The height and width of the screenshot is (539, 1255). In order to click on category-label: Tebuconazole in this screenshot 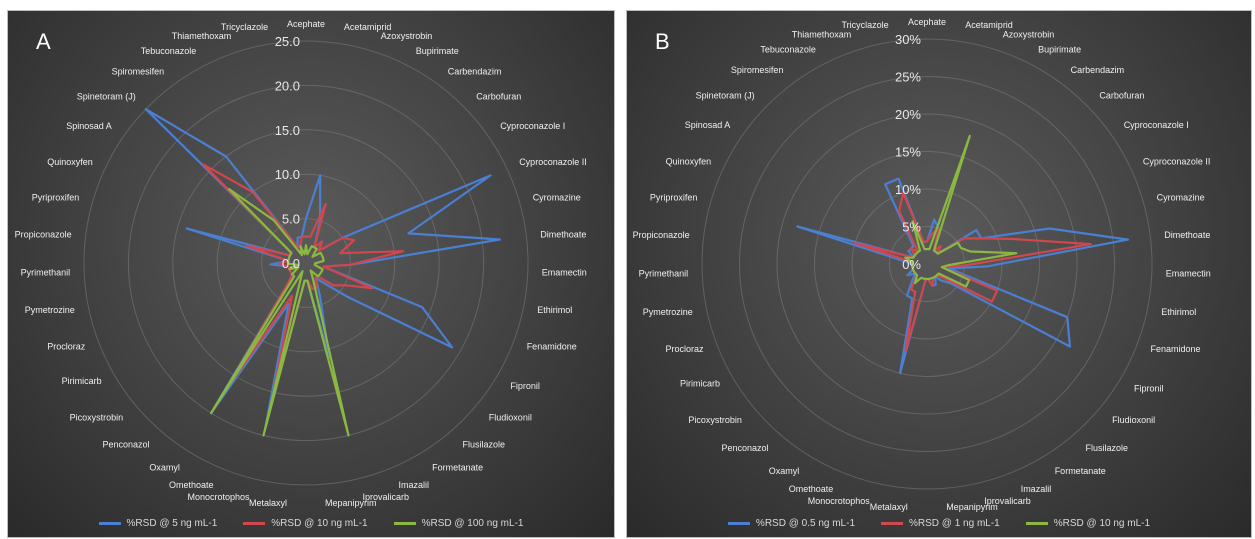, I will do `click(788, 49)`.